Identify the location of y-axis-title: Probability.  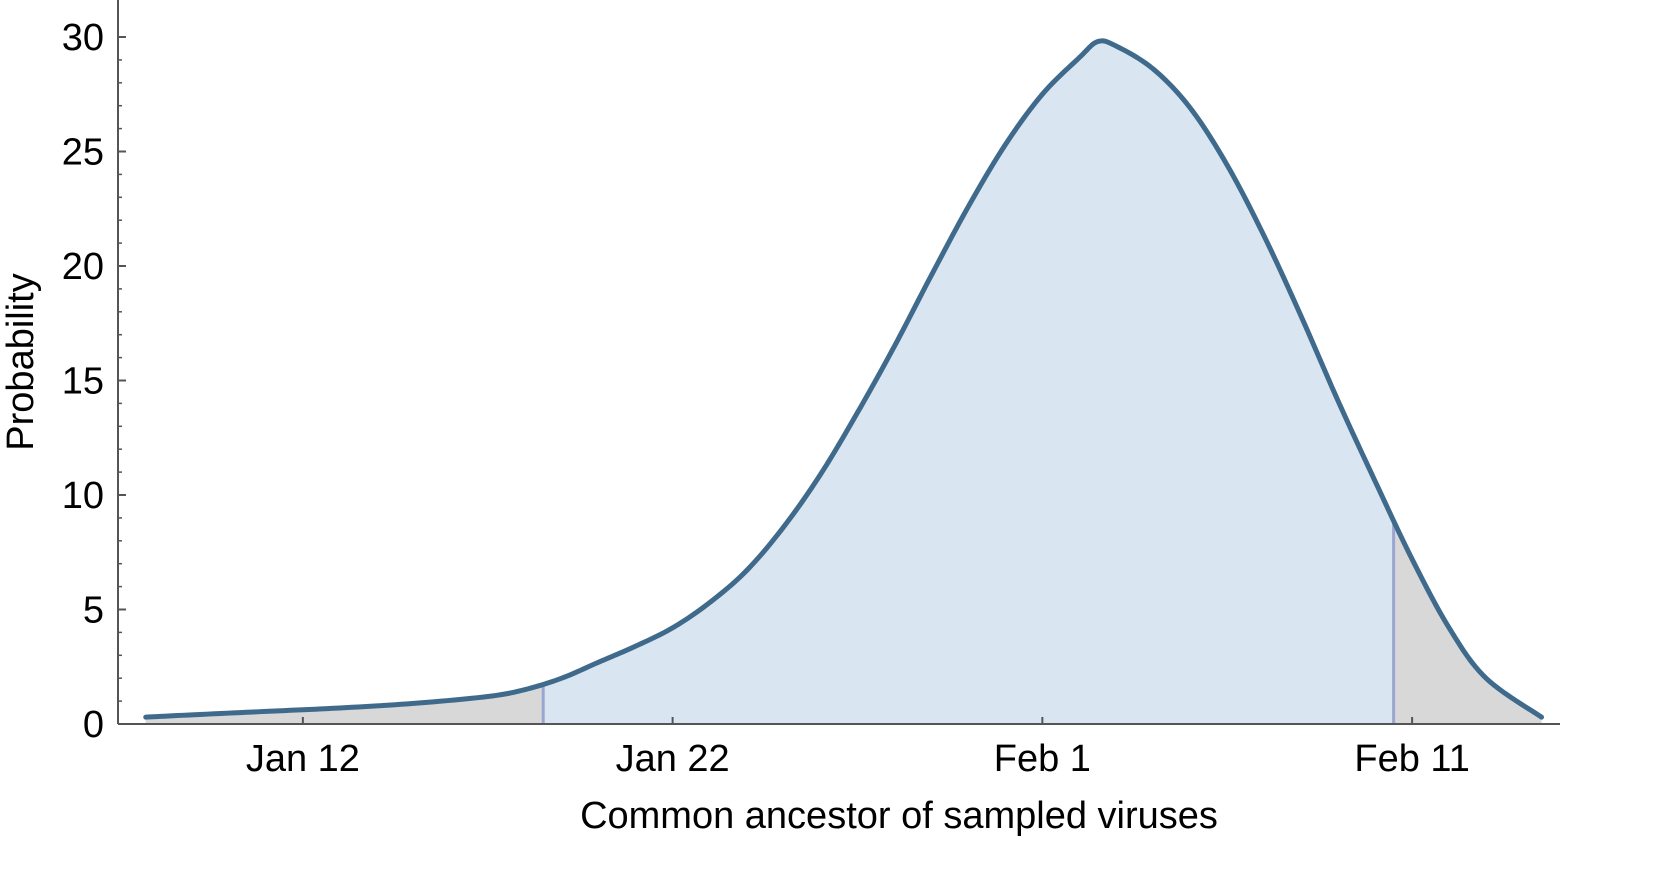
(21, 361).